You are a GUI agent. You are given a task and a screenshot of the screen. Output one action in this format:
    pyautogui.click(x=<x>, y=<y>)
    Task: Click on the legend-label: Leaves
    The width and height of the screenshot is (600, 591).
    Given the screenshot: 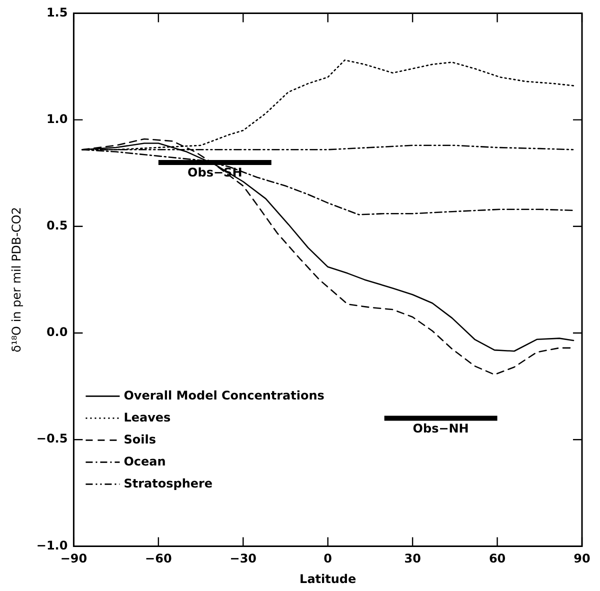 What is the action you would take?
    pyautogui.click(x=147, y=417)
    